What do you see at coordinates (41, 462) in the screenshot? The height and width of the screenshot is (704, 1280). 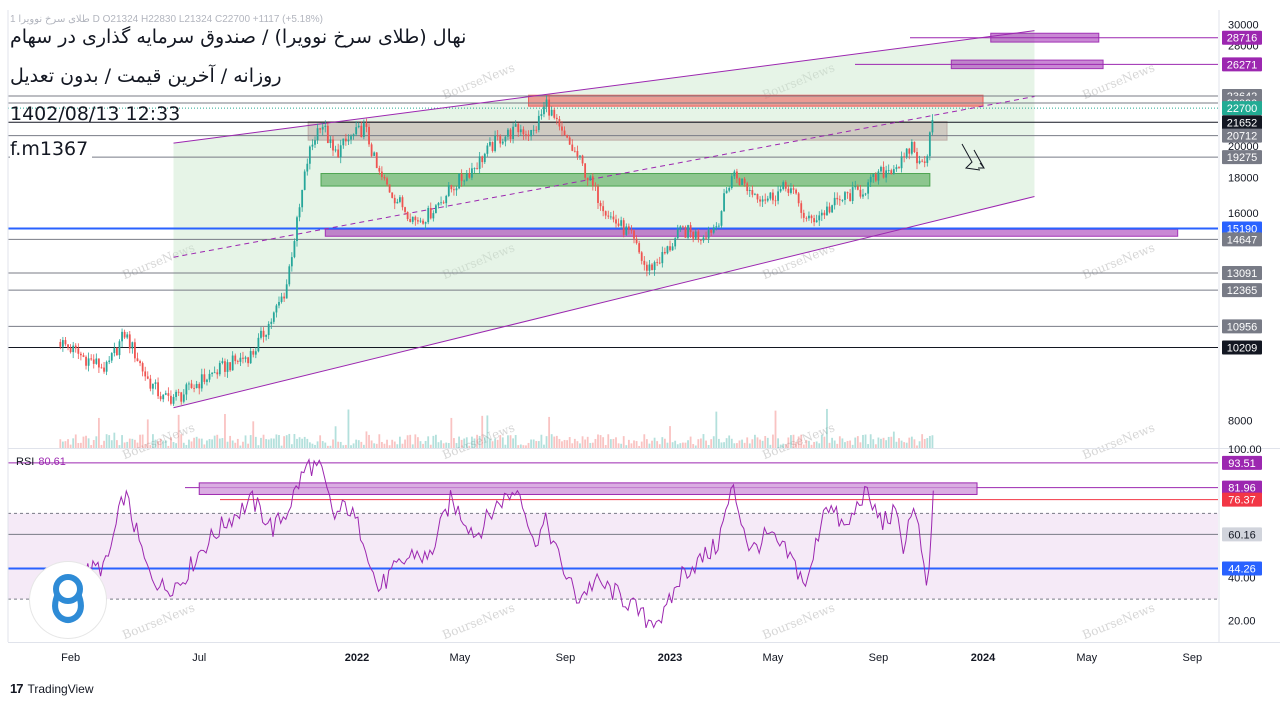 I see `rsi-legend: RSI 80.61` at bounding box center [41, 462].